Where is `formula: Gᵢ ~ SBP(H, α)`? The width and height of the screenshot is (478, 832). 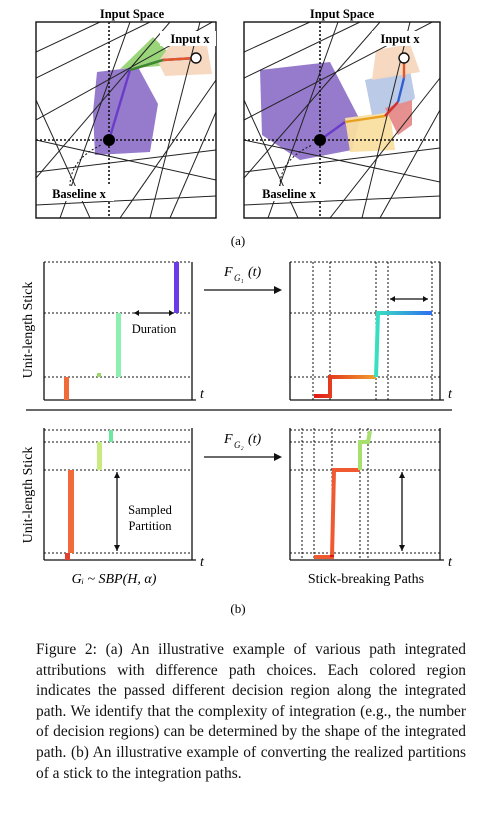 formula: Gᵢ ~ SBP(H, α) is located at coordinates (114, 579).